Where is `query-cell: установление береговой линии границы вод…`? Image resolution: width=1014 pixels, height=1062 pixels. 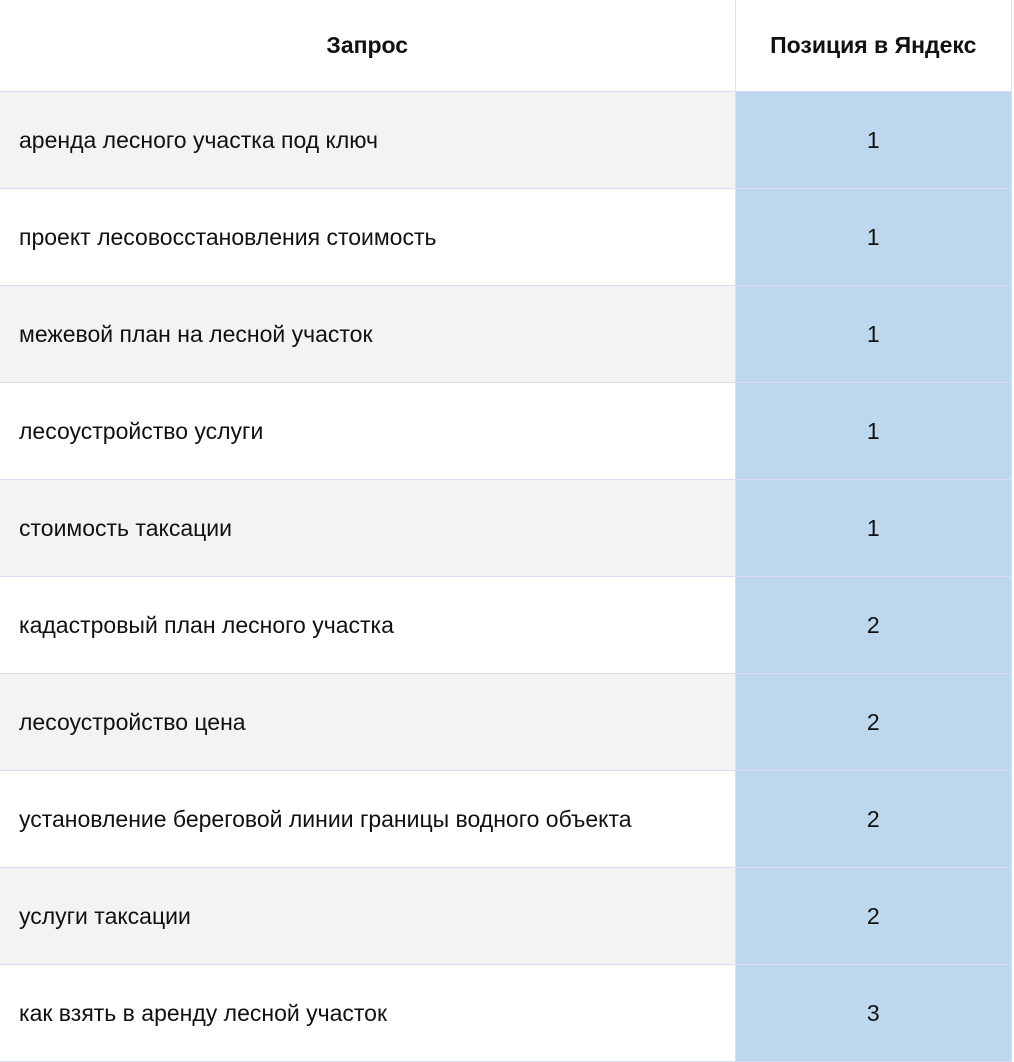 query-cell: установление береговой линии границы вод… is located at coordinates (368, 819).